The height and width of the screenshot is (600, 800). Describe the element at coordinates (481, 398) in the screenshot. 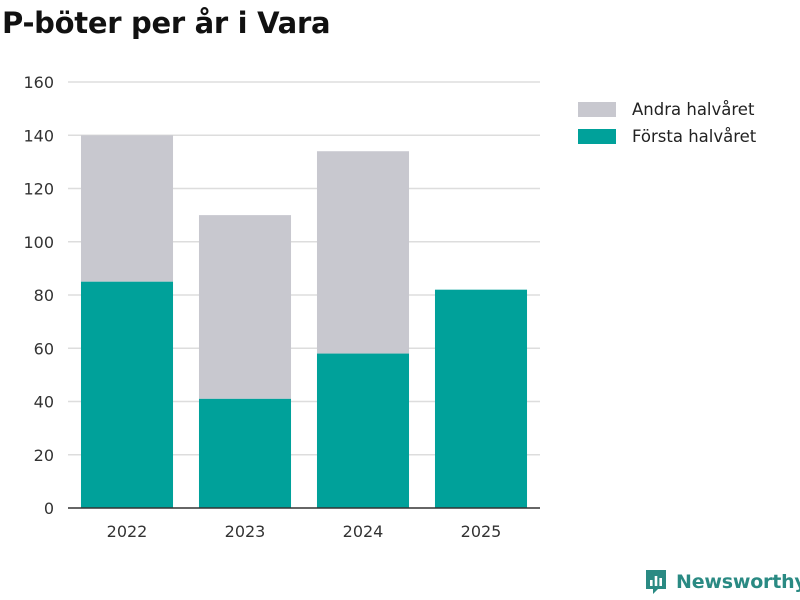

I see `bar-forsta-2025` at that location.